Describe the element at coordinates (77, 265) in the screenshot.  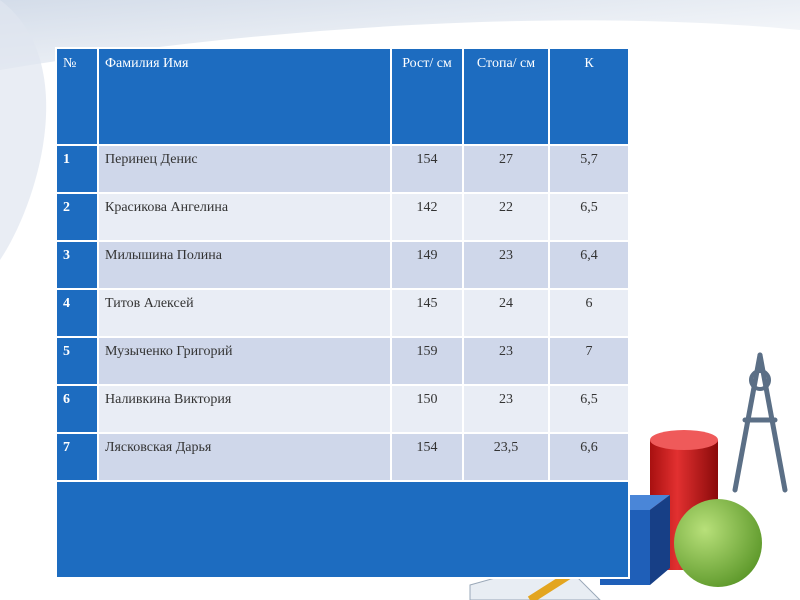
I see `table-cell: 3` at that location.